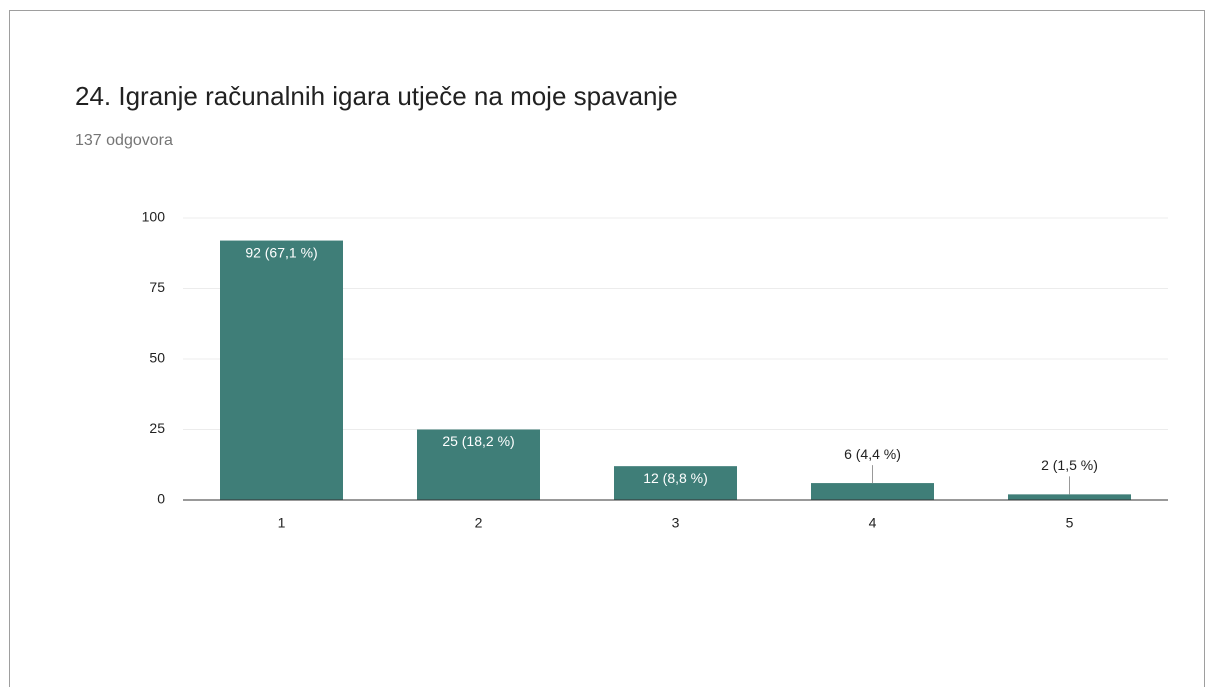 This screenshot has height=687, width=1206. What do you see at coordinates (1070, 523) in the screenshot?
I see `x-tick-label: 5` at bounding box center [1070, 523].